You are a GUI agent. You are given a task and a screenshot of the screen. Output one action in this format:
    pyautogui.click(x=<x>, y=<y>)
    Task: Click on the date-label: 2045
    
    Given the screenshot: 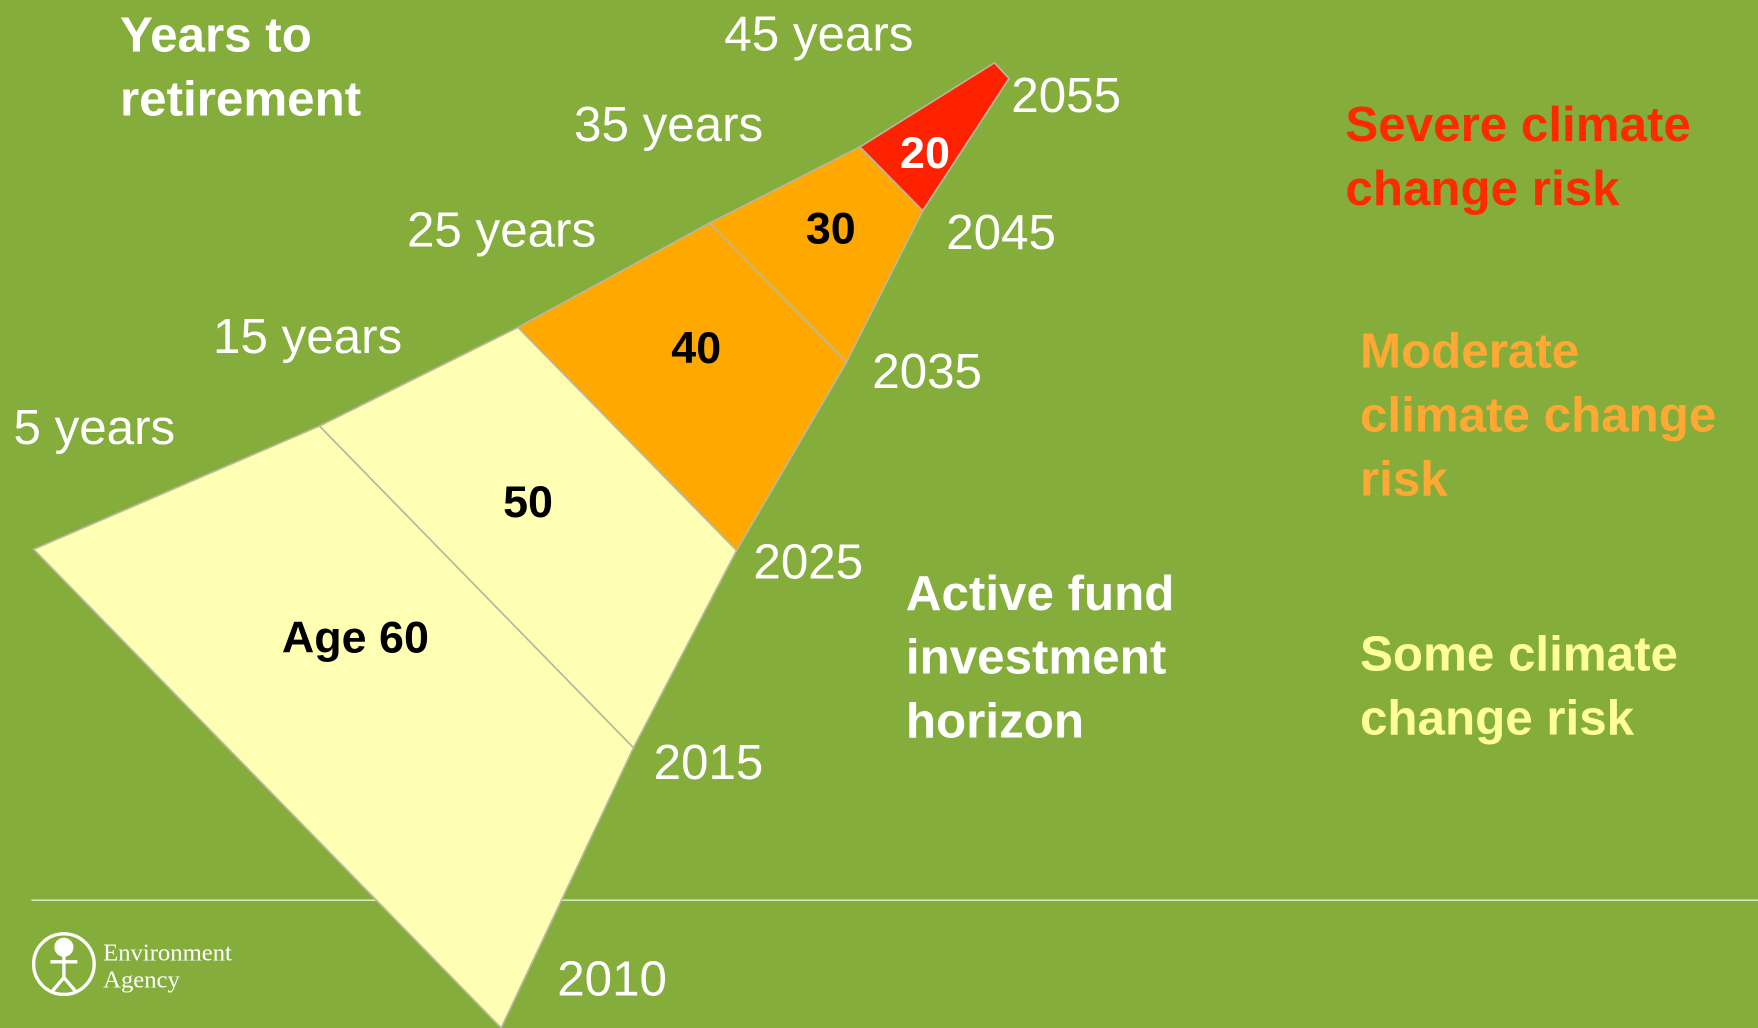 What is the action you would take?
    pyautogui.click(x=1001, y=232)
    